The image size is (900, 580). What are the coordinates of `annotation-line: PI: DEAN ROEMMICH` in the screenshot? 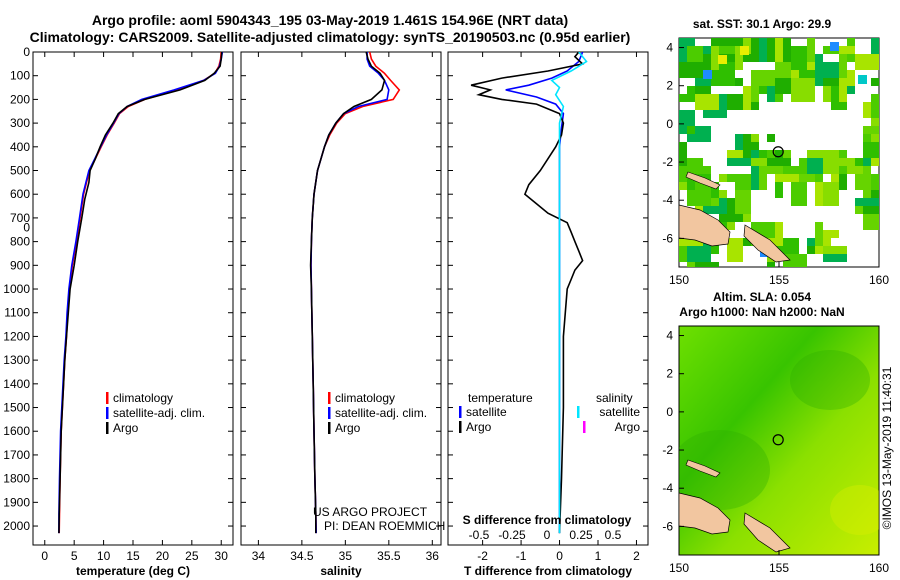 It's located at (384, 526).